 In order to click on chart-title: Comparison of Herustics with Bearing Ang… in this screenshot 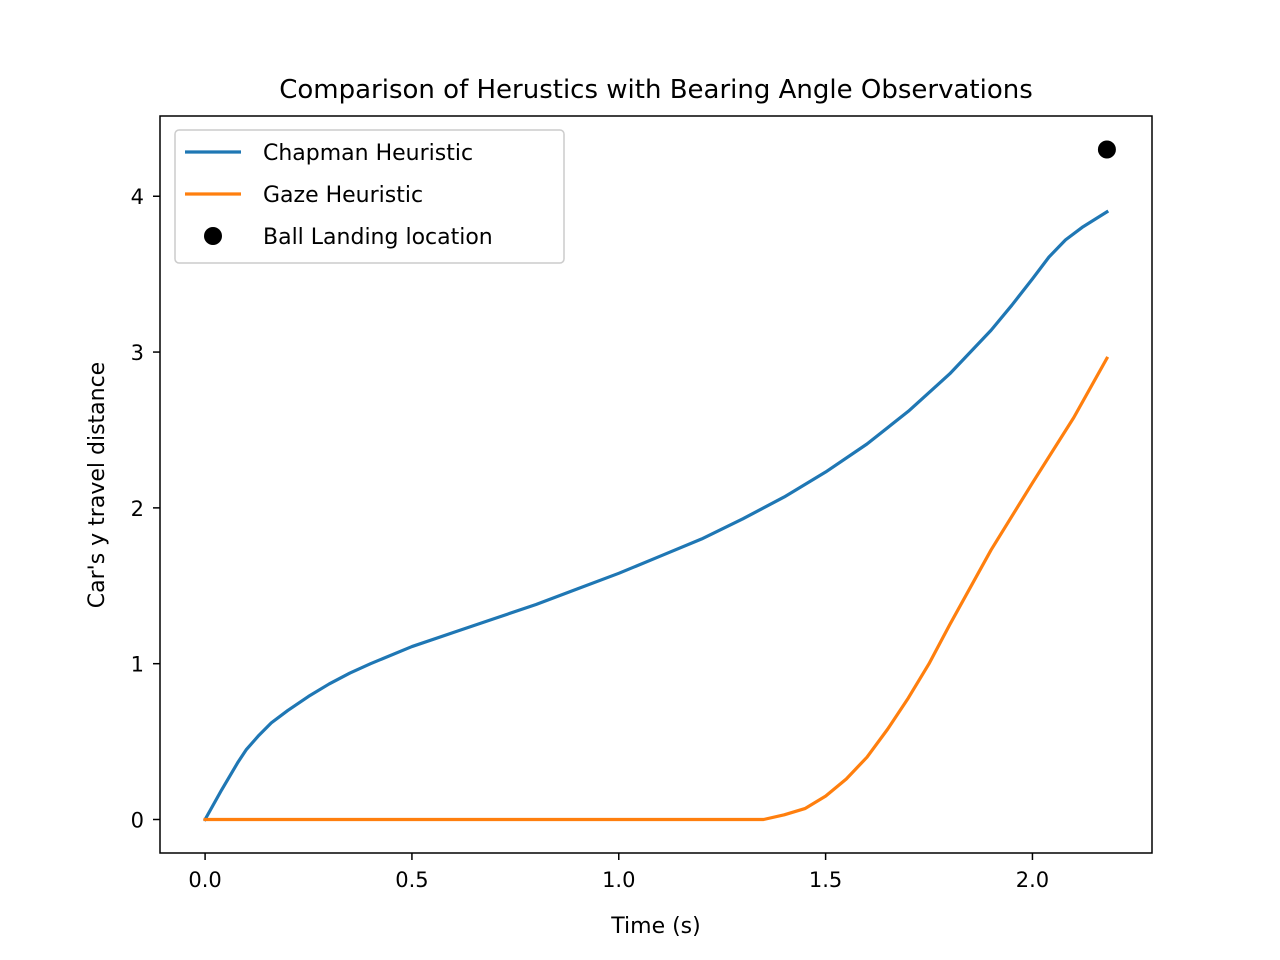, I will do `click(656, 90)`.